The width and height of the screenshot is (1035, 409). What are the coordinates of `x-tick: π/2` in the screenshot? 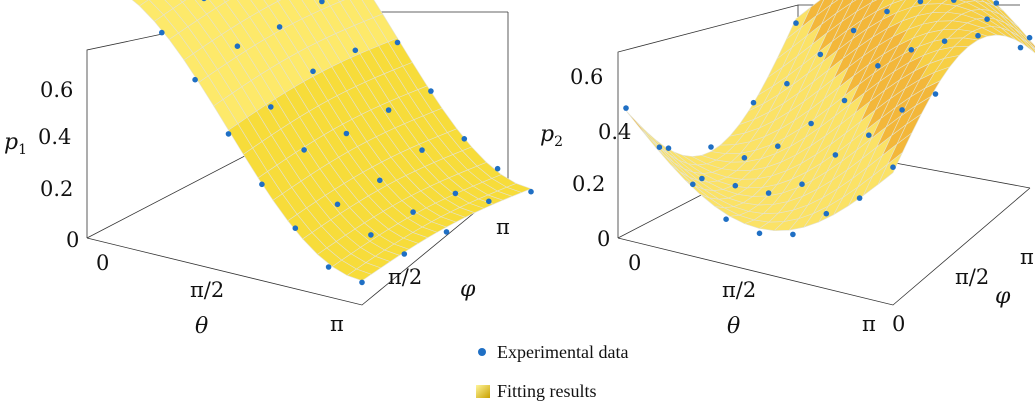 It's located at (739, 290).